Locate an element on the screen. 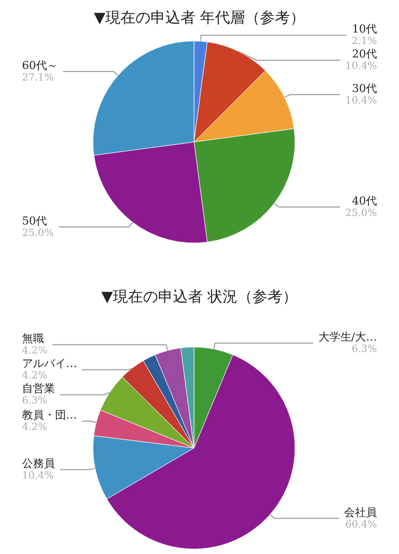  slice-label: 20代 is located at coordinates (364, 54).